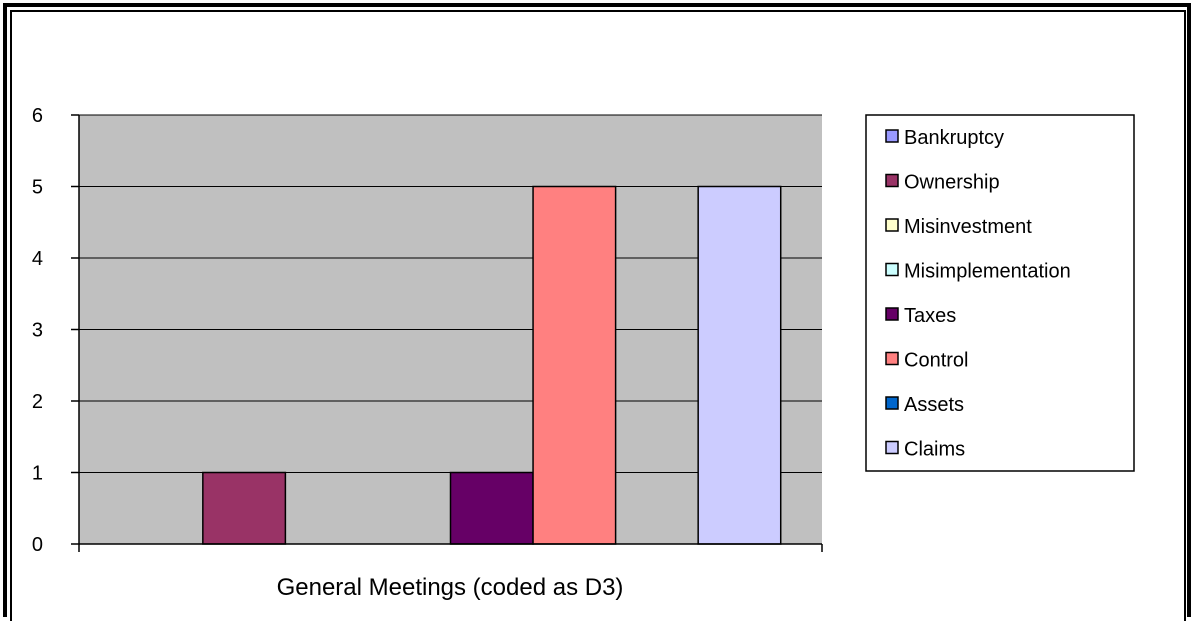 Image resolution: width=1198 pixels, height=621 pixels. What do you see at coordinates (892, 447) in the screenshot?
I see `legend-swatch-claims` at bounding box center [892, 447].